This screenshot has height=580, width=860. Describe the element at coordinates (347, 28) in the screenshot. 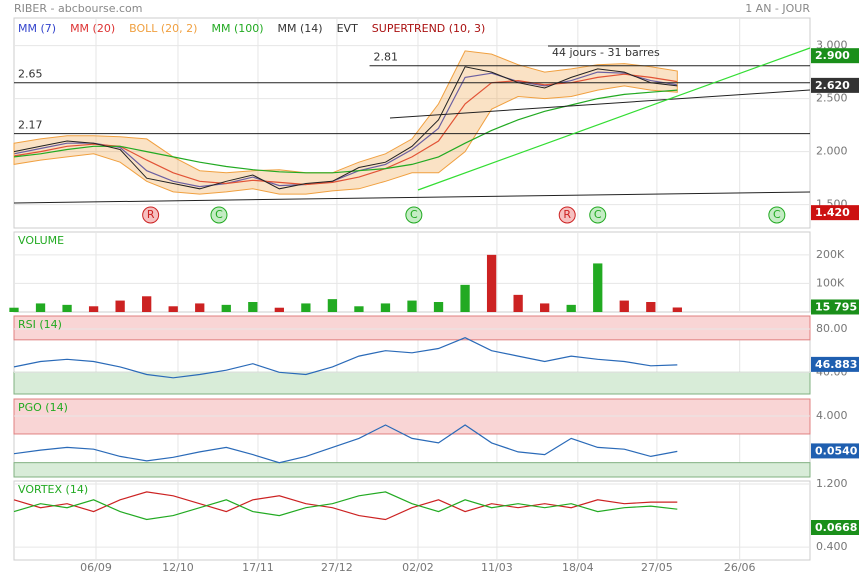

I see `legend-entry: EVT` at that location.